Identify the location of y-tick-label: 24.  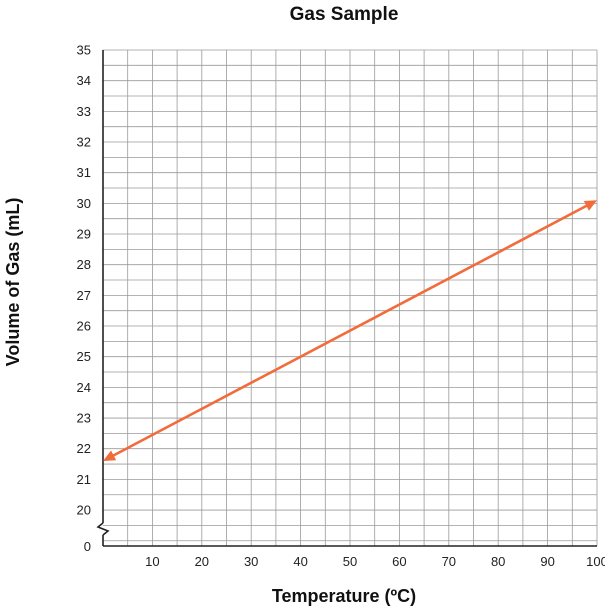
(84, 387).